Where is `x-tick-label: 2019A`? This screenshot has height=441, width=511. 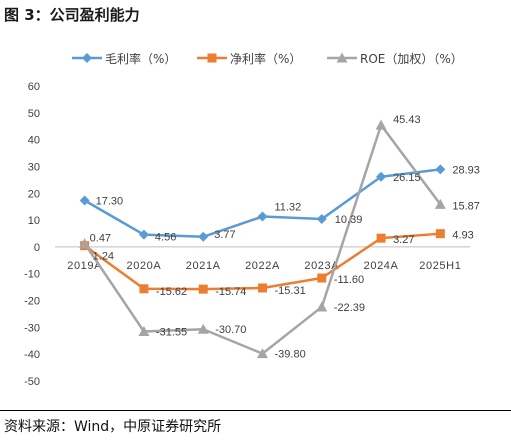 x-tick-label: 2019A is located at coordinates (84, 266).